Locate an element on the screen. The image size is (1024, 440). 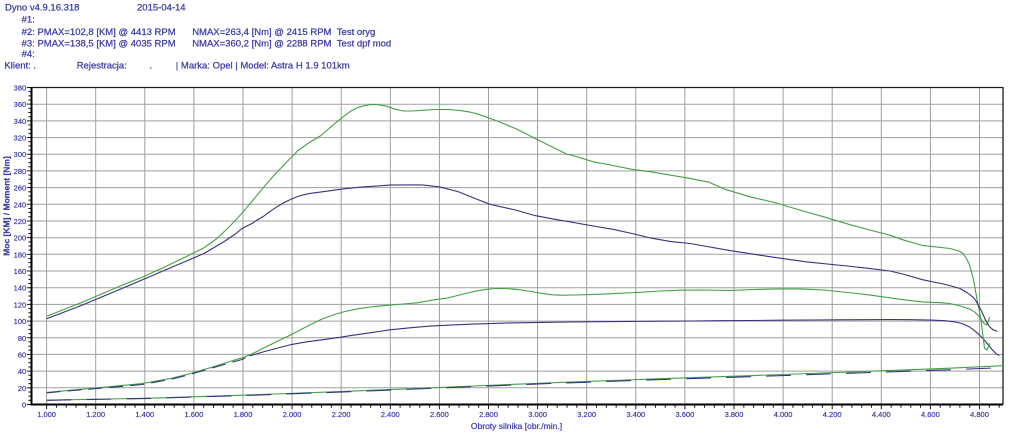
svg-text: Klient: . is located at coordinates (20, 66).